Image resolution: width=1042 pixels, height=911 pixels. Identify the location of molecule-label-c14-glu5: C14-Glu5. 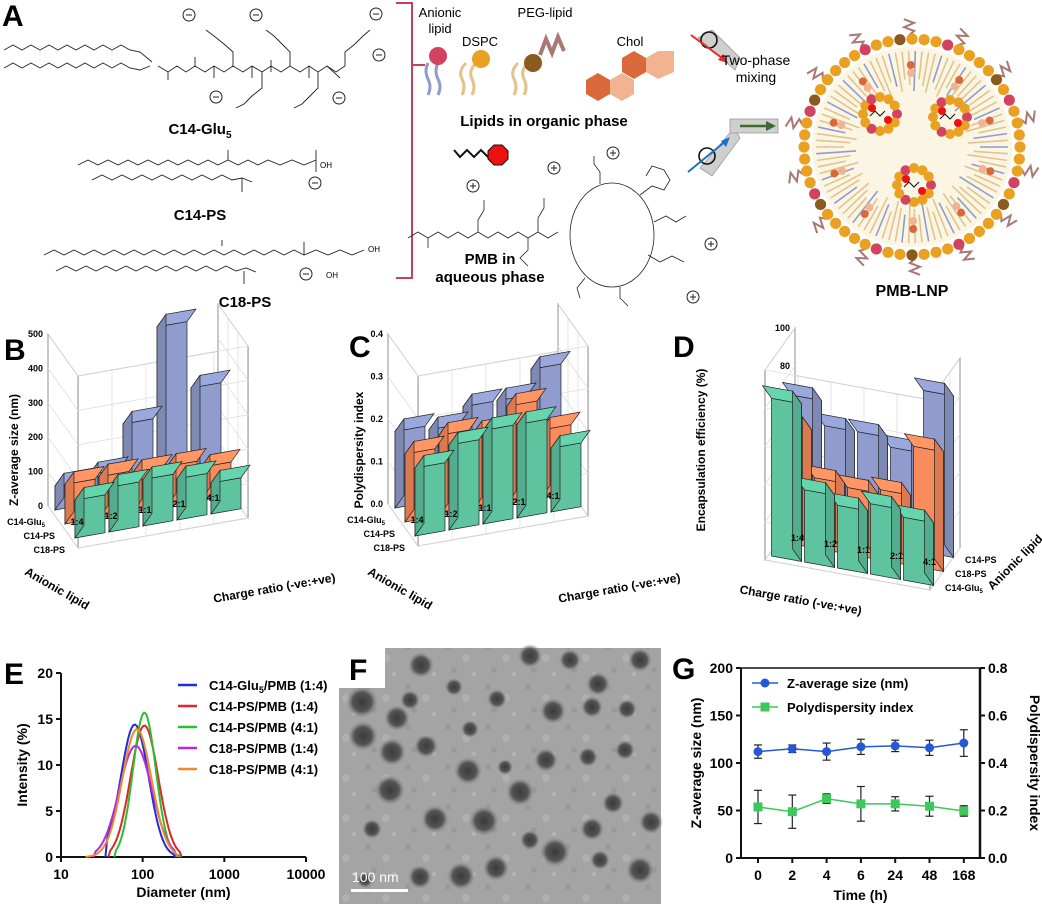
(200, 131).